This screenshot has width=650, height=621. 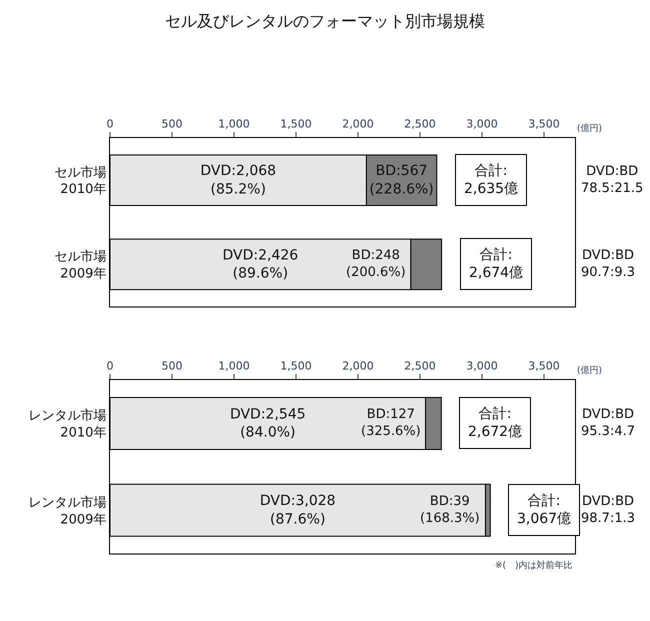 I want to click on data-label: BD:248 (200.6%), so click(x=376, y=264).